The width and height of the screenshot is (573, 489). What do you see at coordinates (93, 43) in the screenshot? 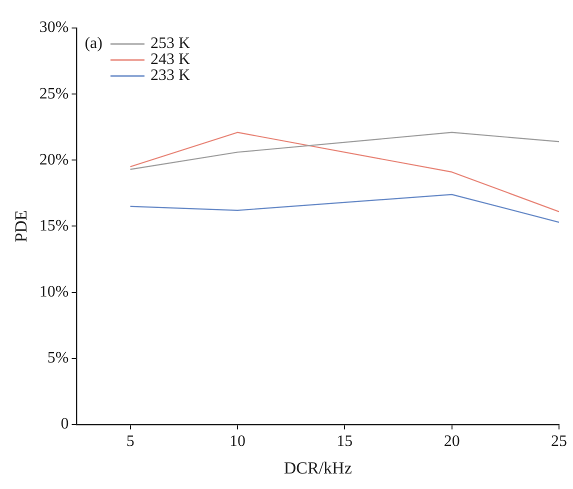
I see `annotation: (a)` at bounding box center [93, 43].